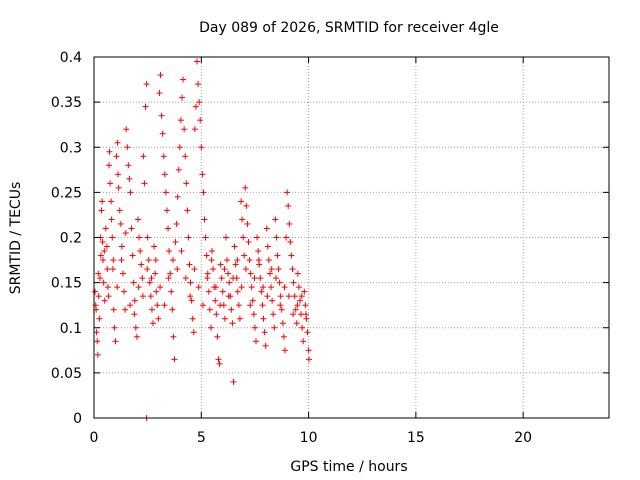 Image resolution: width=640 pixels, height=480 pixels. What do you see at coordinates (66, 374) in the screenshot?
I see `y-tick-label: 0.05` at bounding box center [66, 374].